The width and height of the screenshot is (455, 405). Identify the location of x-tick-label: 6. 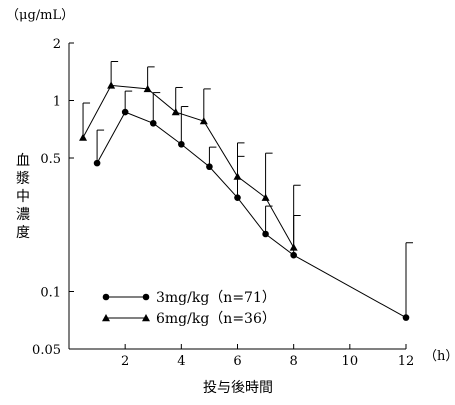
(237, 361).